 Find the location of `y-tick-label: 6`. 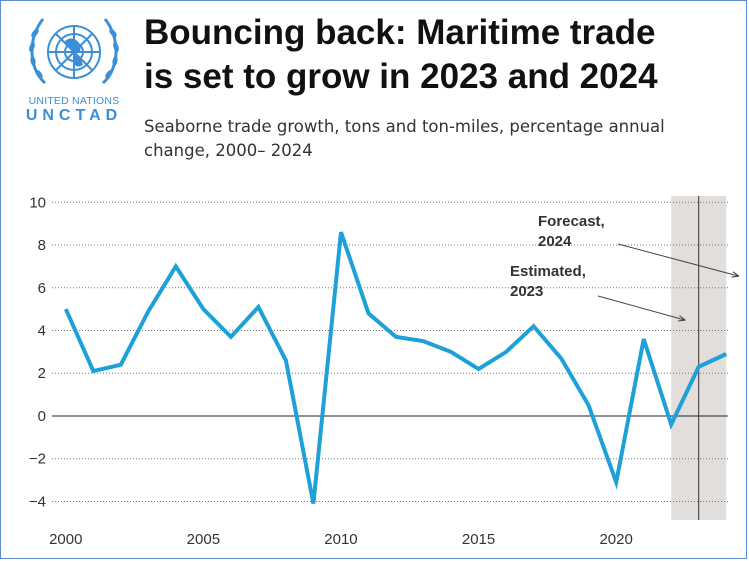

y-tick-label: 6 is located at coordinates (42, 288).